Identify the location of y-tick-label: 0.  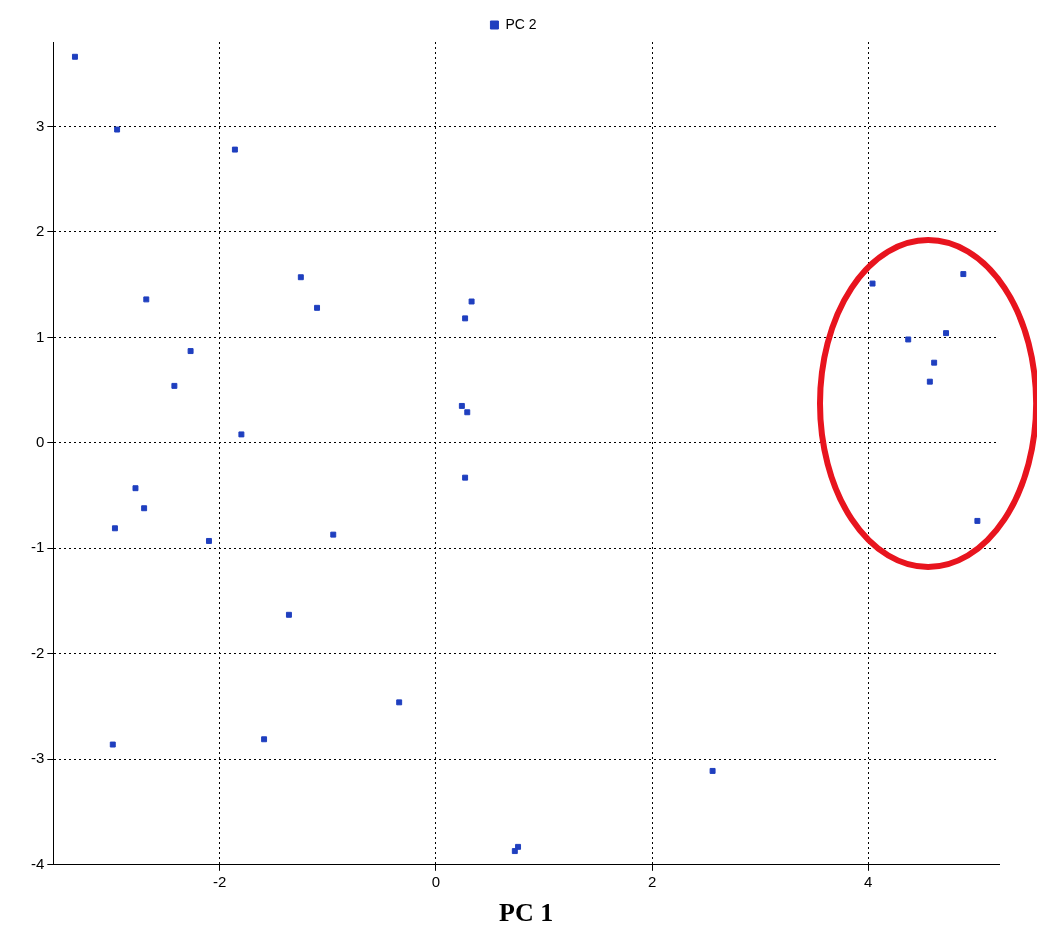
(40, 441).